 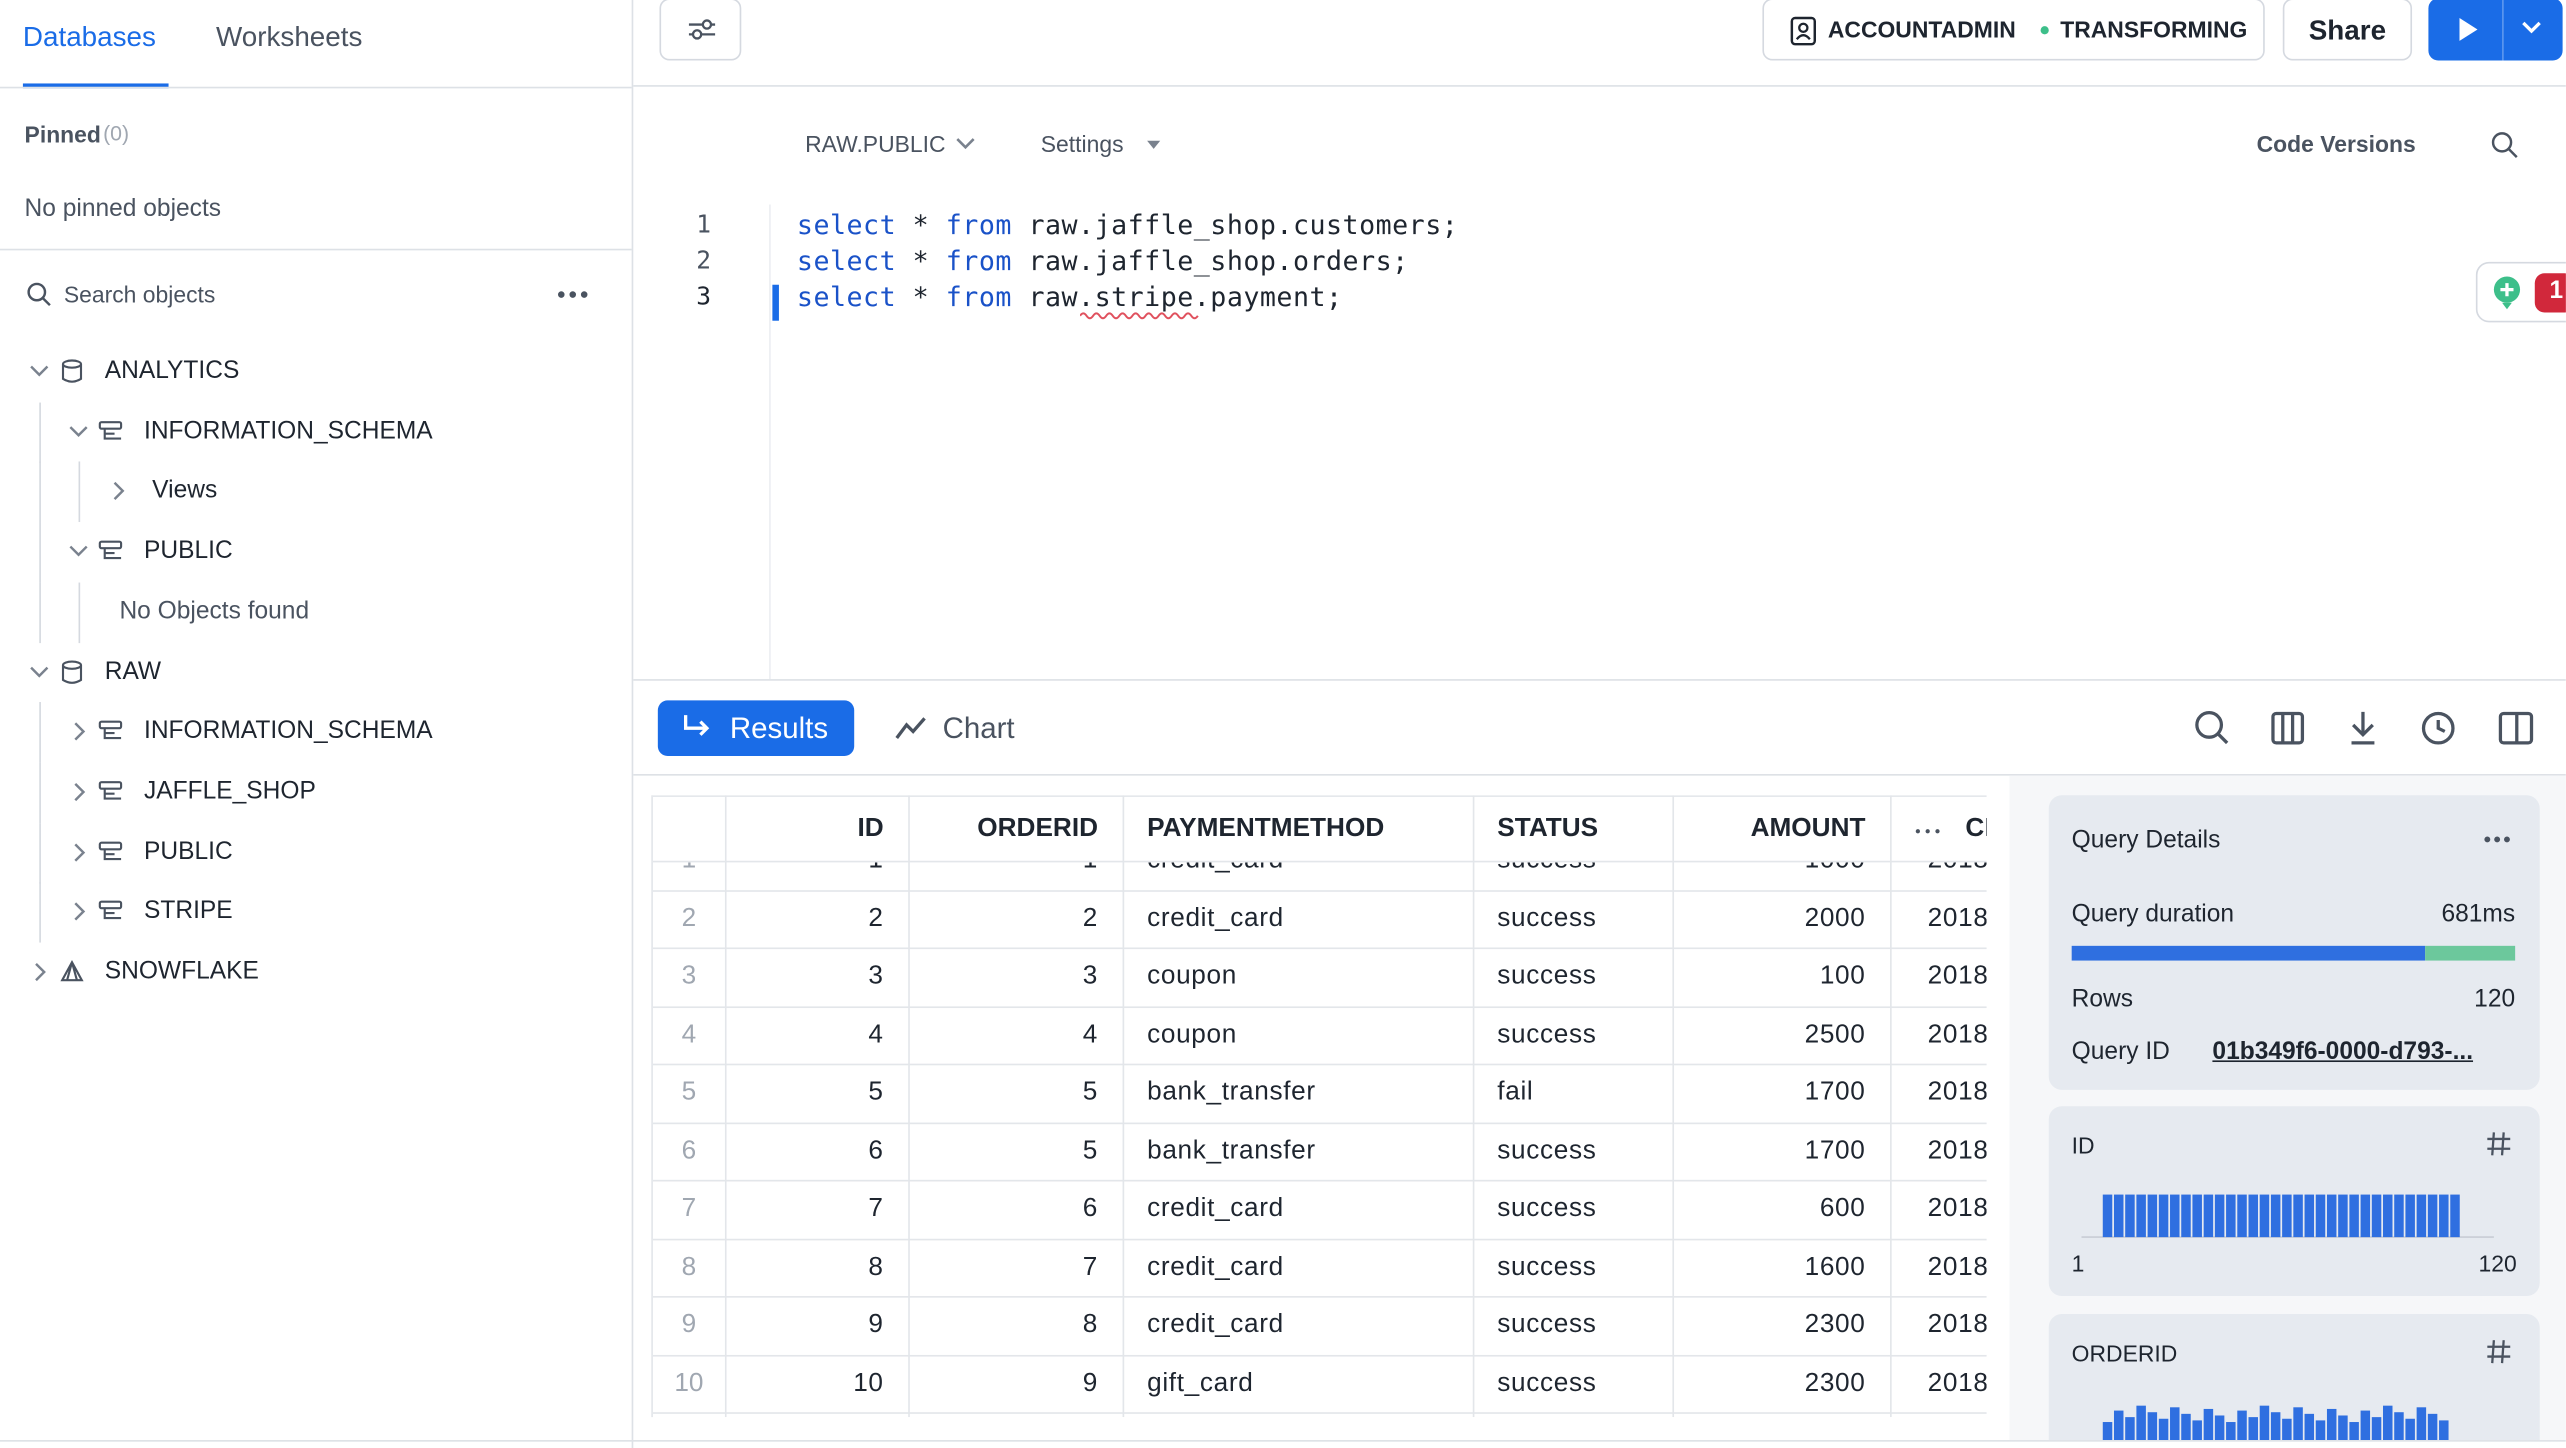 I want to click on hash, so click(x=2493, y=1144).